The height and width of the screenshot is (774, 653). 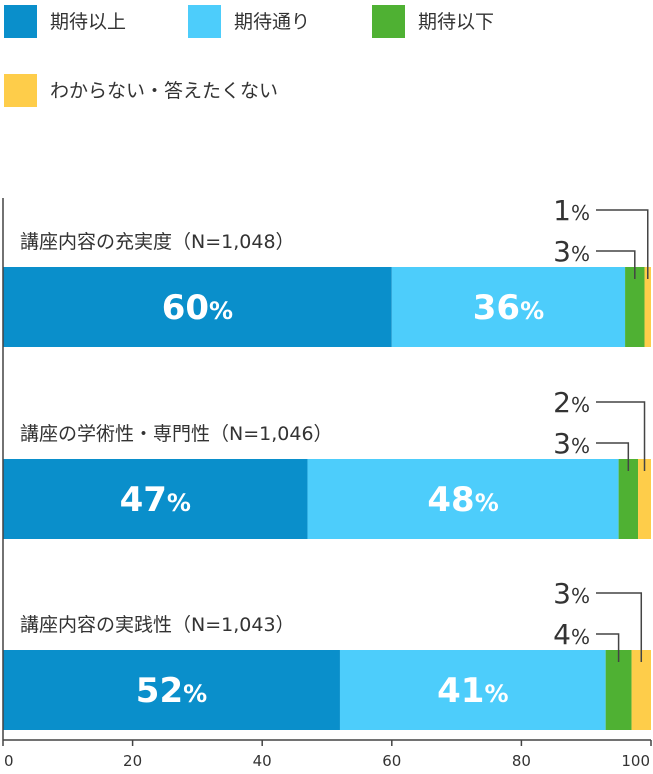 I want to click on category-label: 講座内容の充実度（N=1,048）, so click(x=157, y=242).